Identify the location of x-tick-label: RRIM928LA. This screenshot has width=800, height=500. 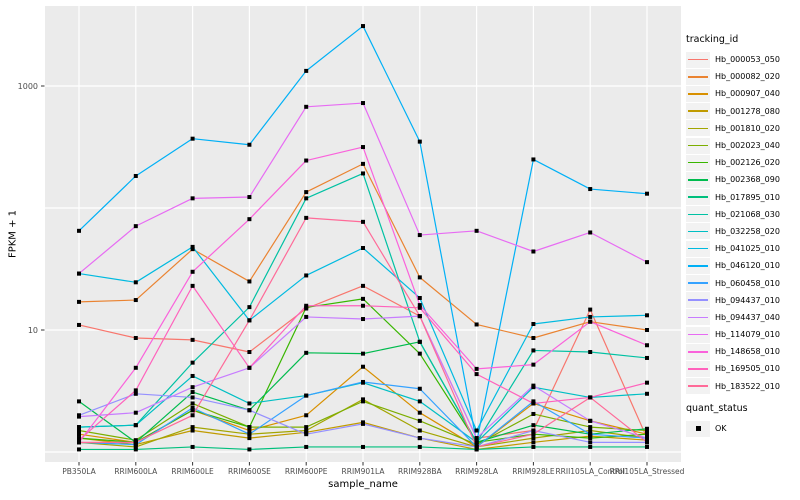
(477, 471).